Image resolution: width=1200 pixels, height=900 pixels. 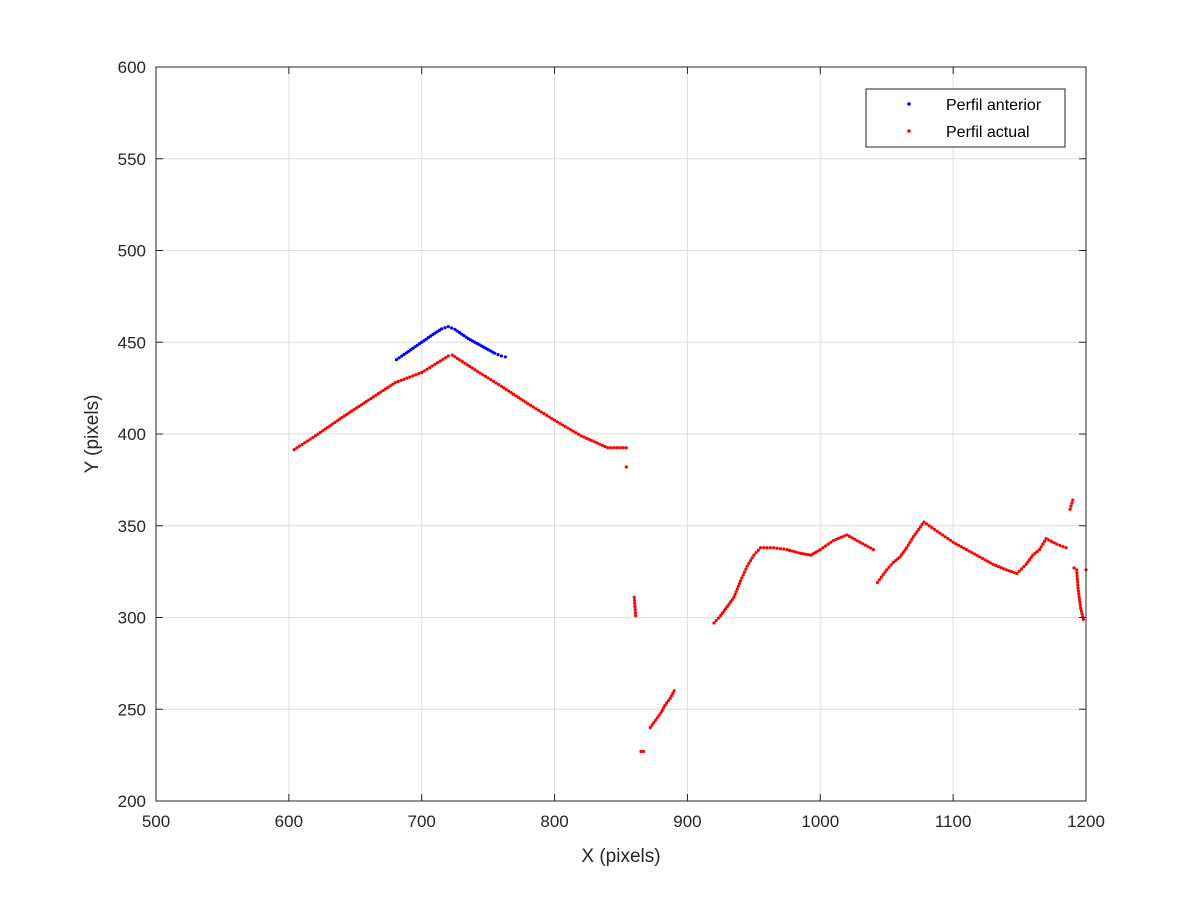 What do you see at coordinates (289, 821) in the screenshot?
I see `x-tick-label-1: 600` at bounding box center [289, 821].